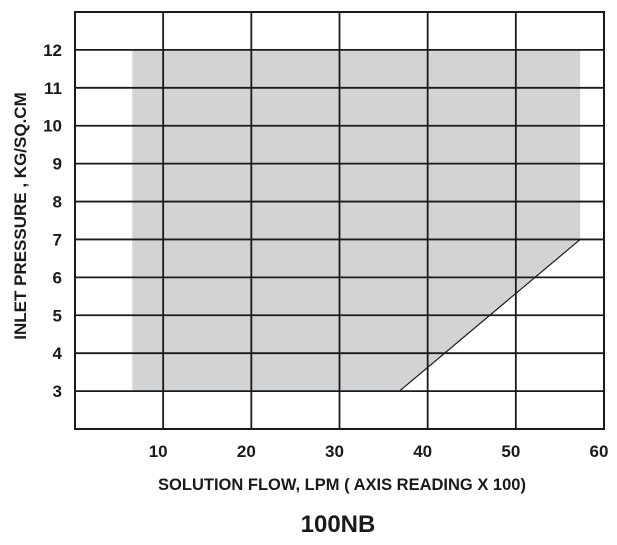 This screenshot has height=545, width=617. Describe the element at coordinates (334, 451) in the screenshot. I see `x-tick-label: 30` at that location.